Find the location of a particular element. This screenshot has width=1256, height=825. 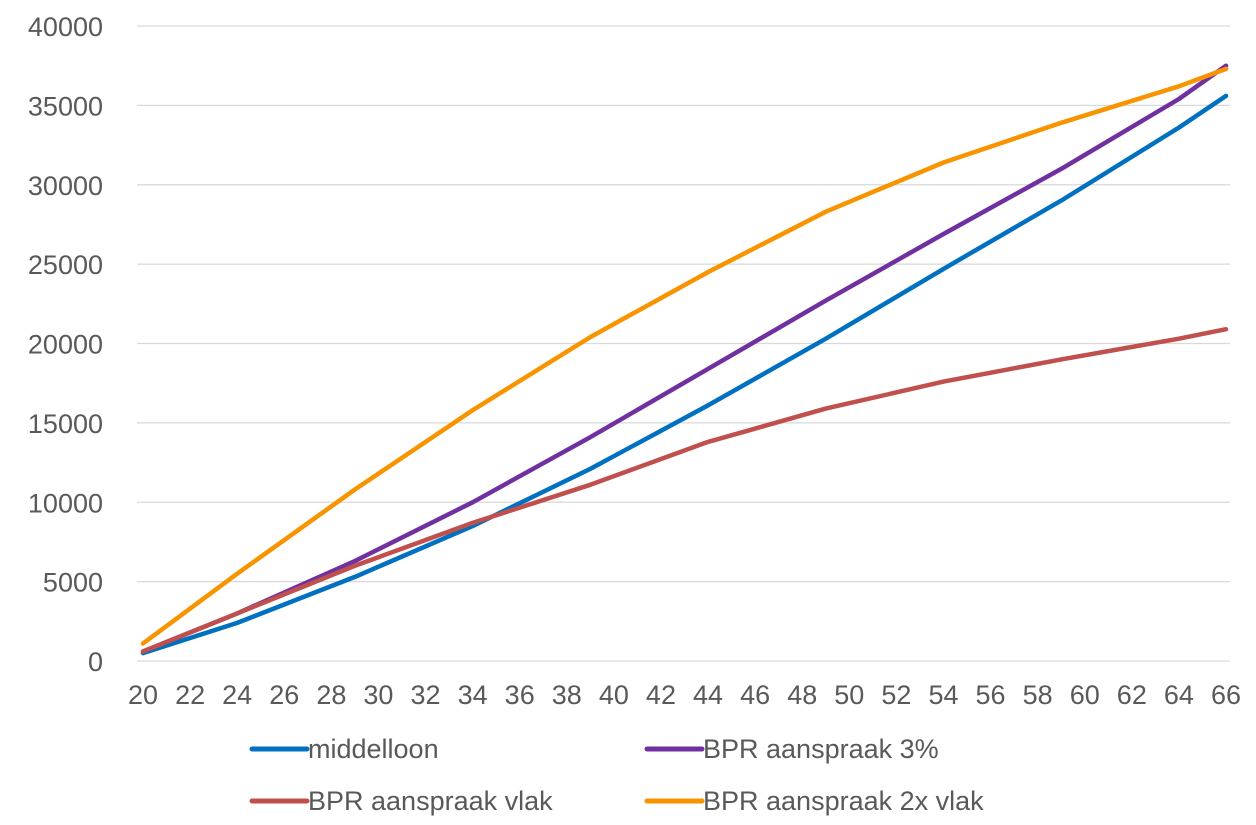

x-tick-label: 28 is located at coordinates (331, 695).